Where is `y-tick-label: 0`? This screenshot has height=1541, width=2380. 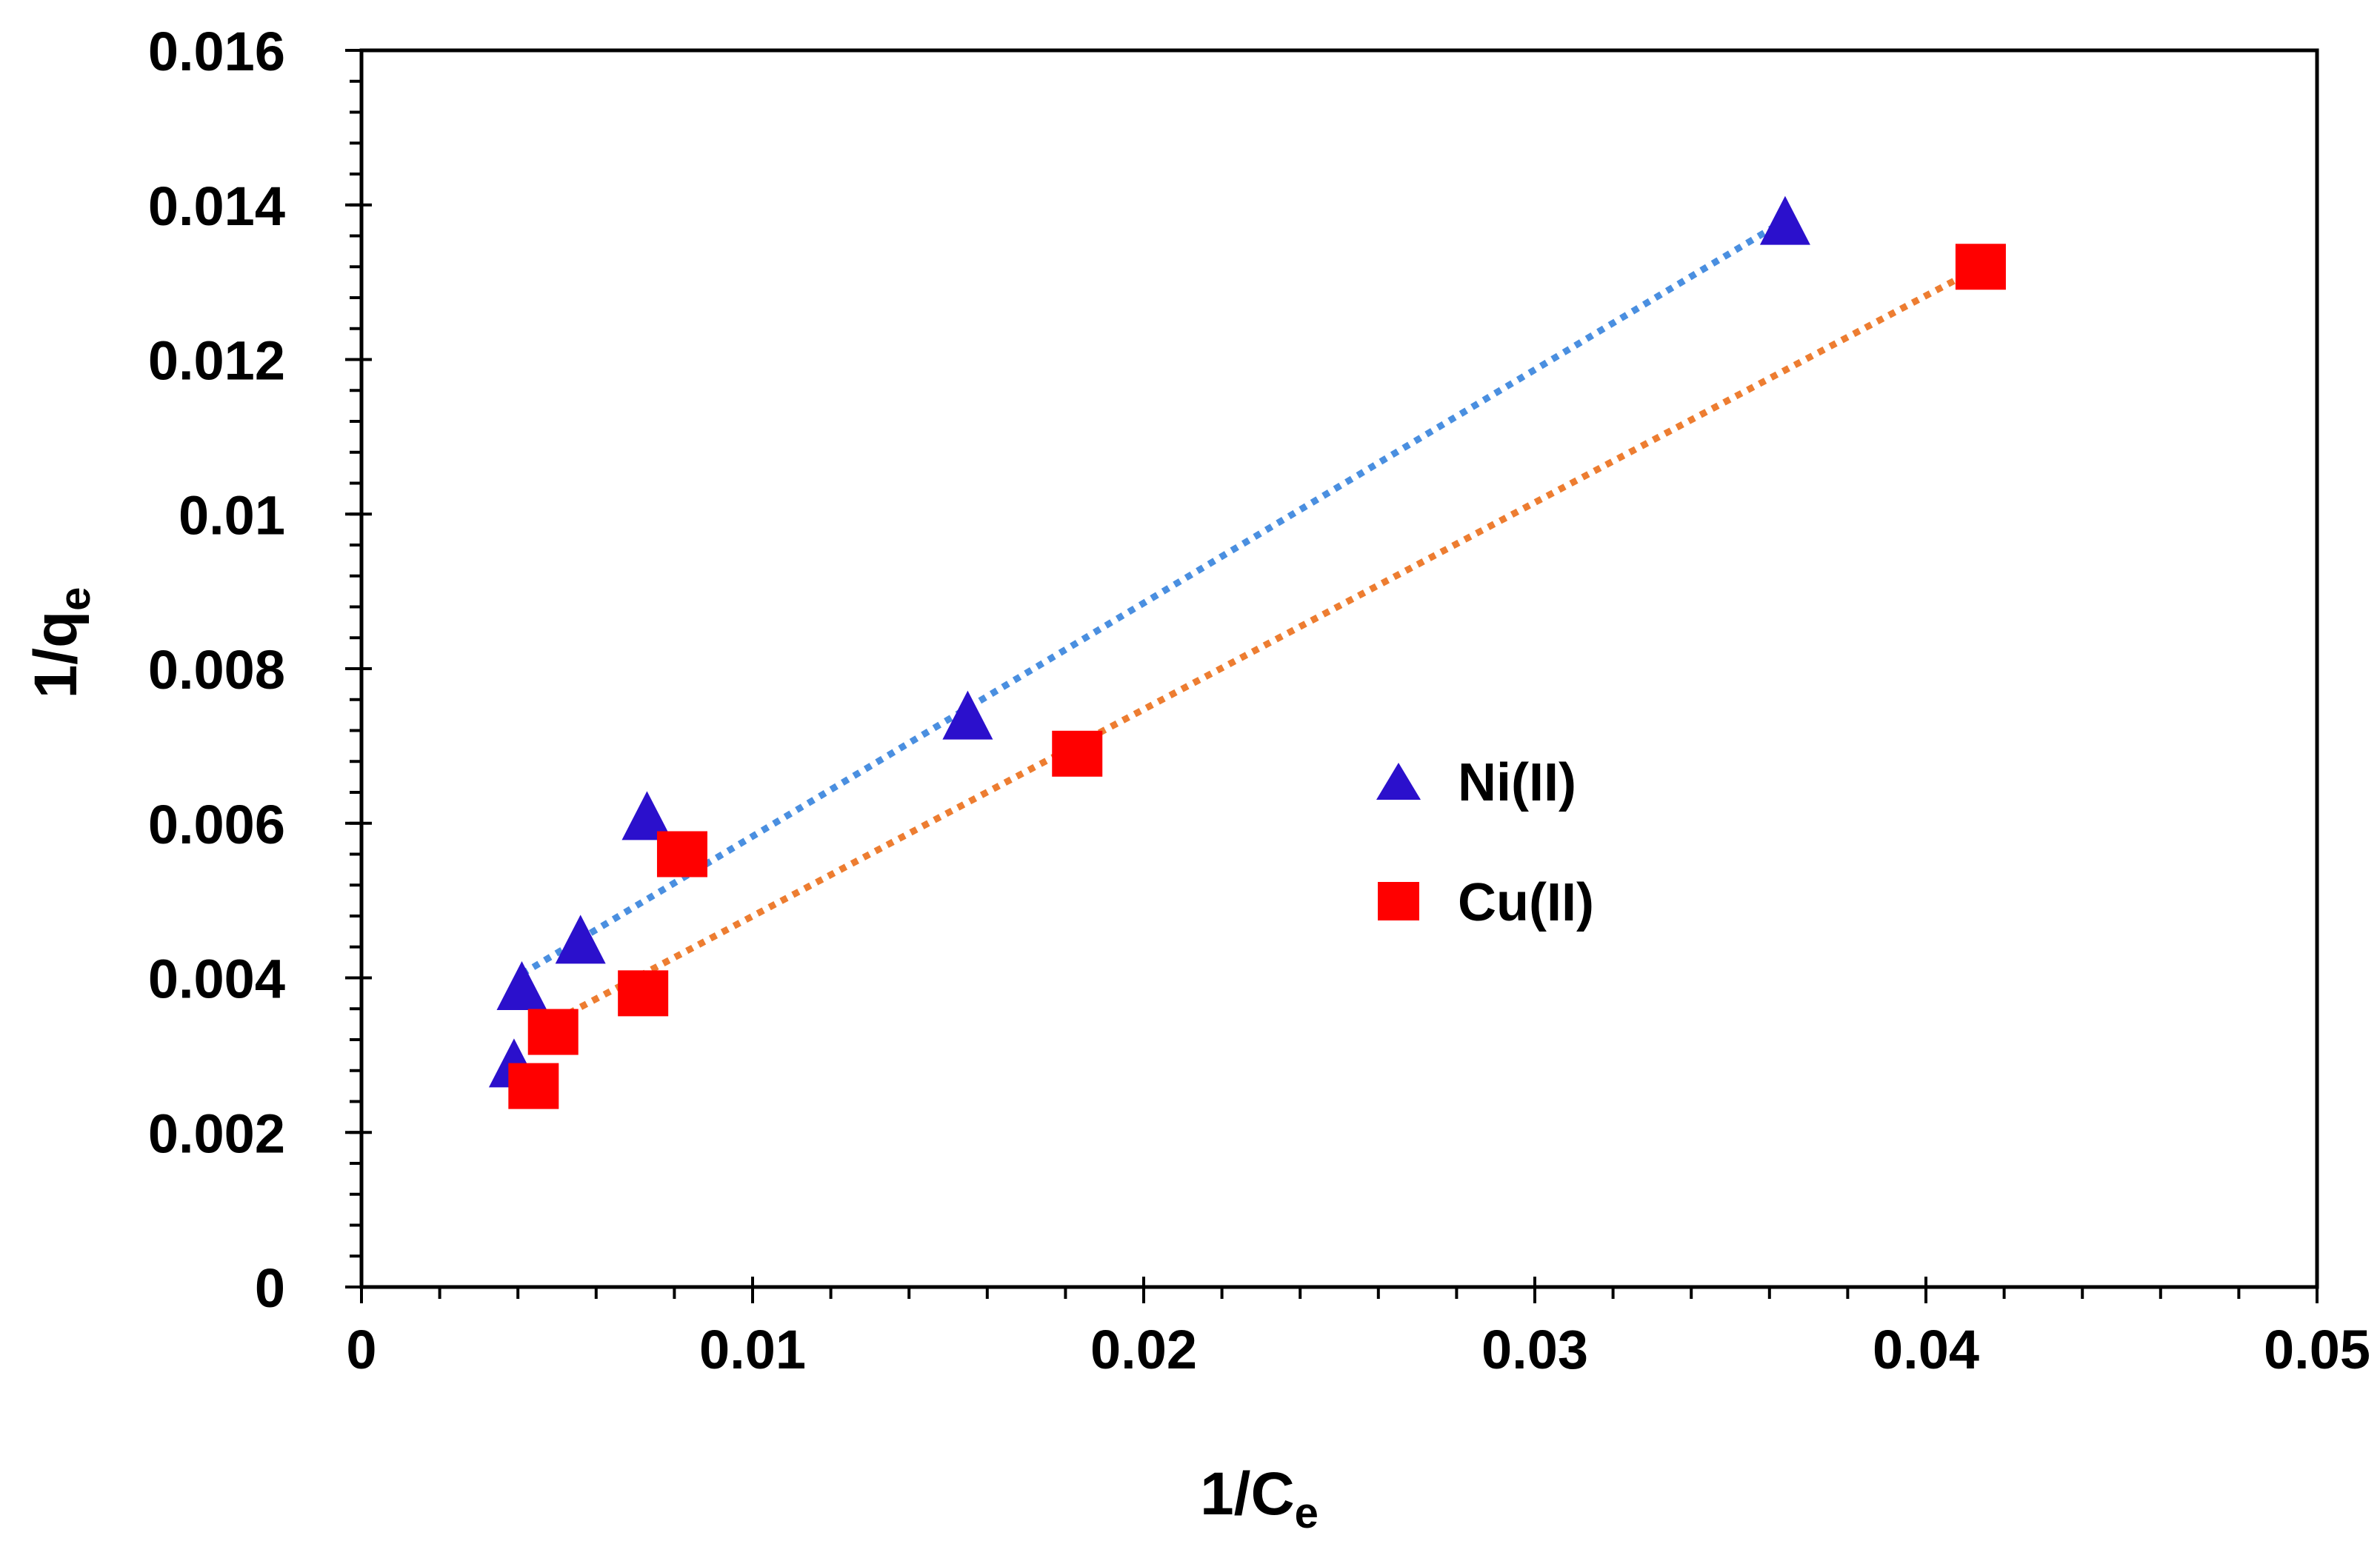
y-tick-label: 0 is located at coordinates (270, 1288).